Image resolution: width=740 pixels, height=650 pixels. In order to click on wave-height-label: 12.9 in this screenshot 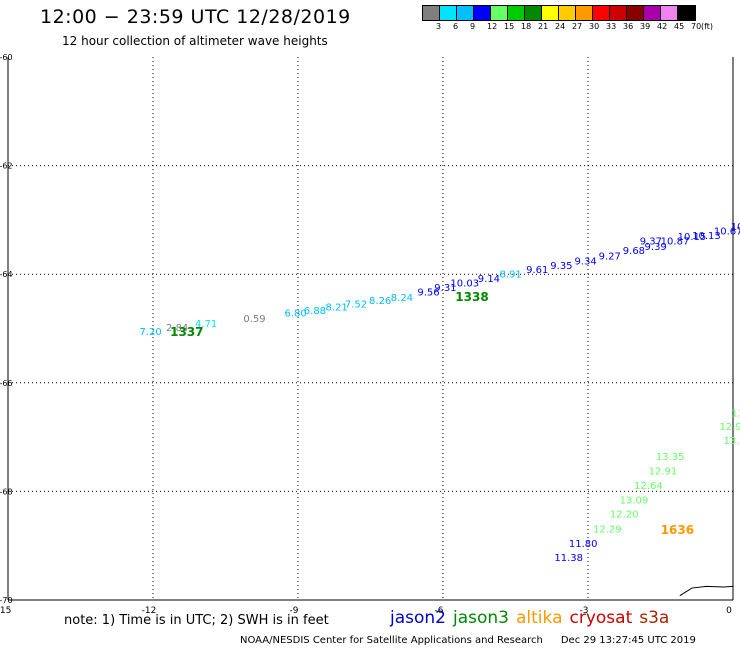, I will do `click(729, 427)`.